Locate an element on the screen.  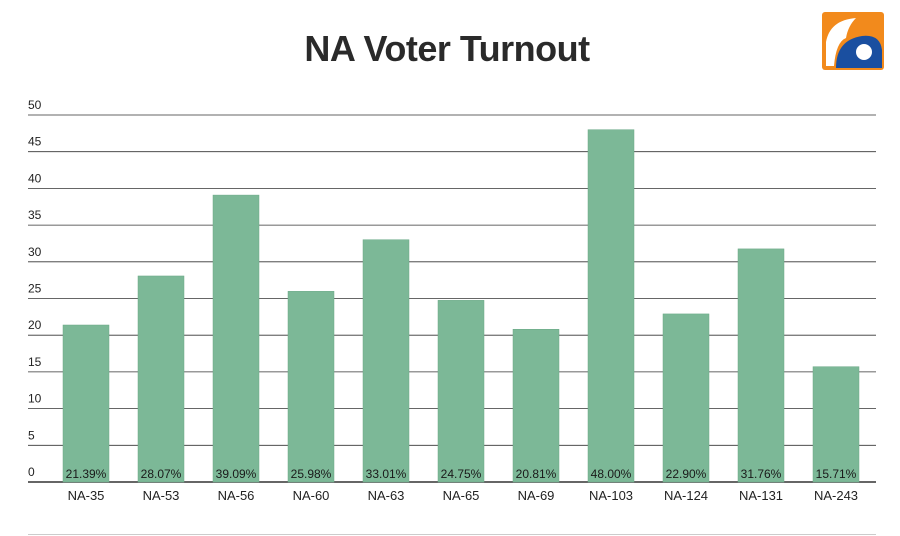
chart-title: NA Voter Turnout is located at coordinates (447, 48).